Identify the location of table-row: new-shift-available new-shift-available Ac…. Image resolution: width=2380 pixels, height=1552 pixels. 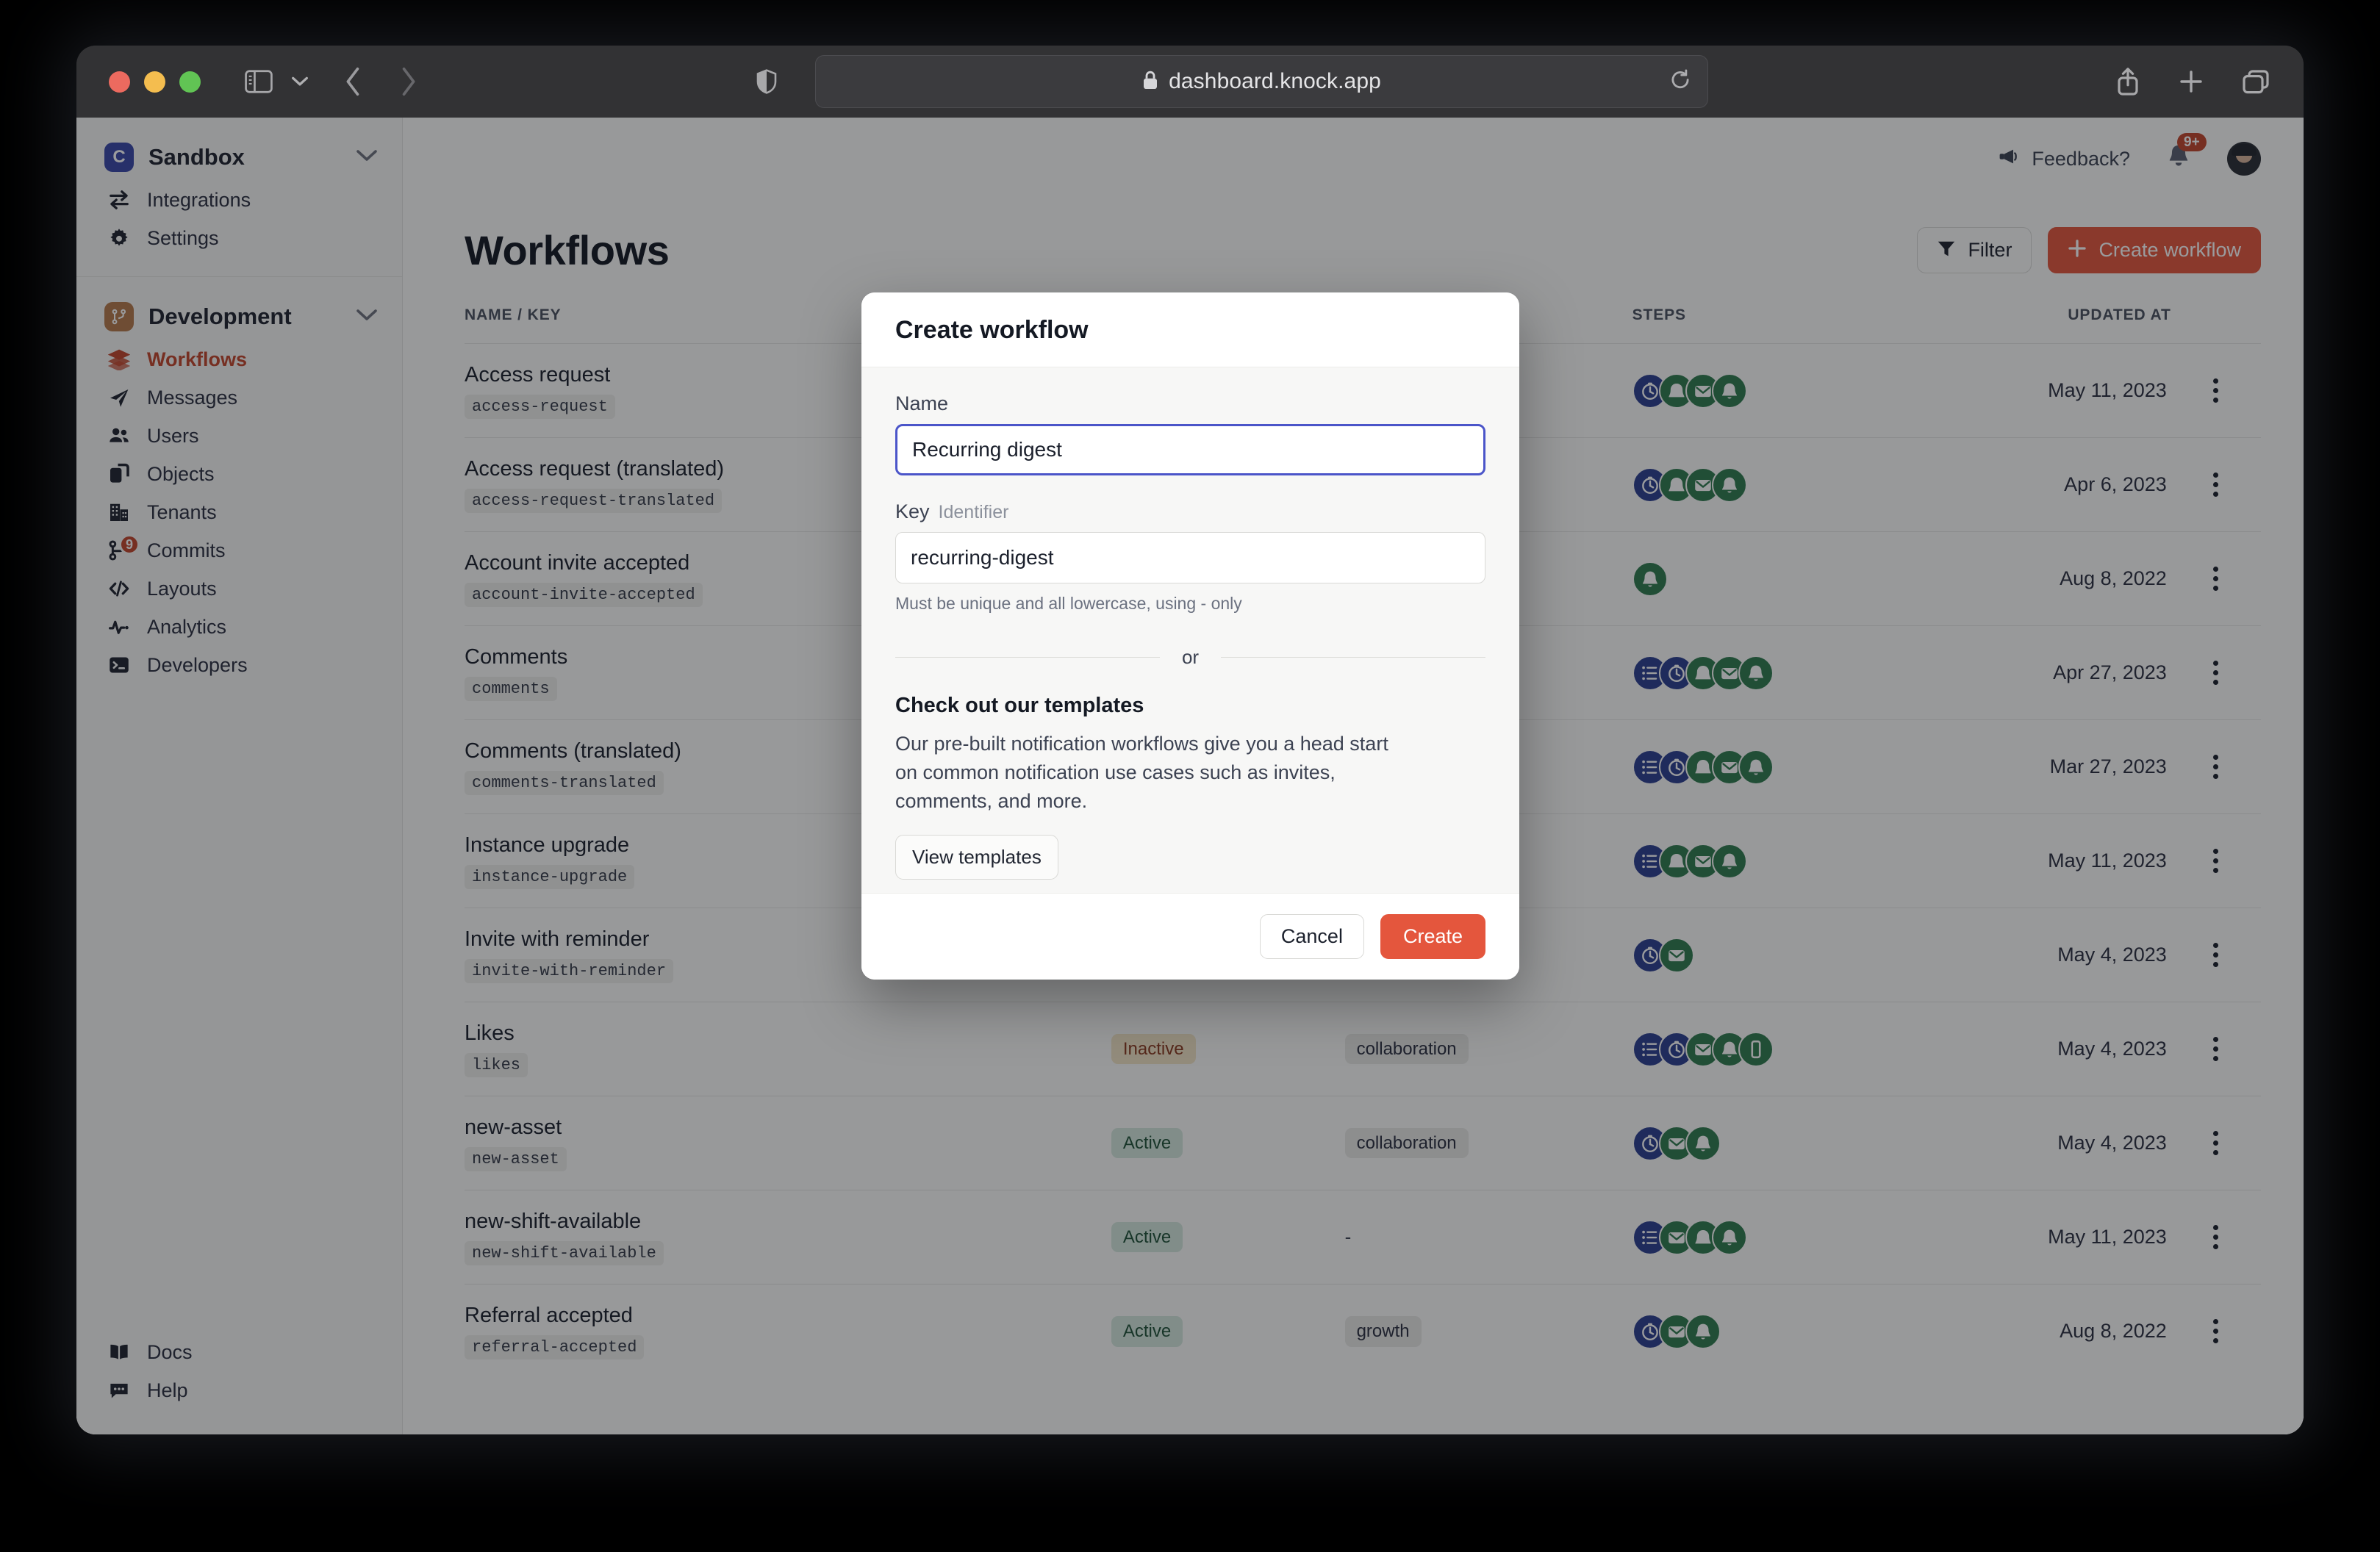
(1363, 1237).